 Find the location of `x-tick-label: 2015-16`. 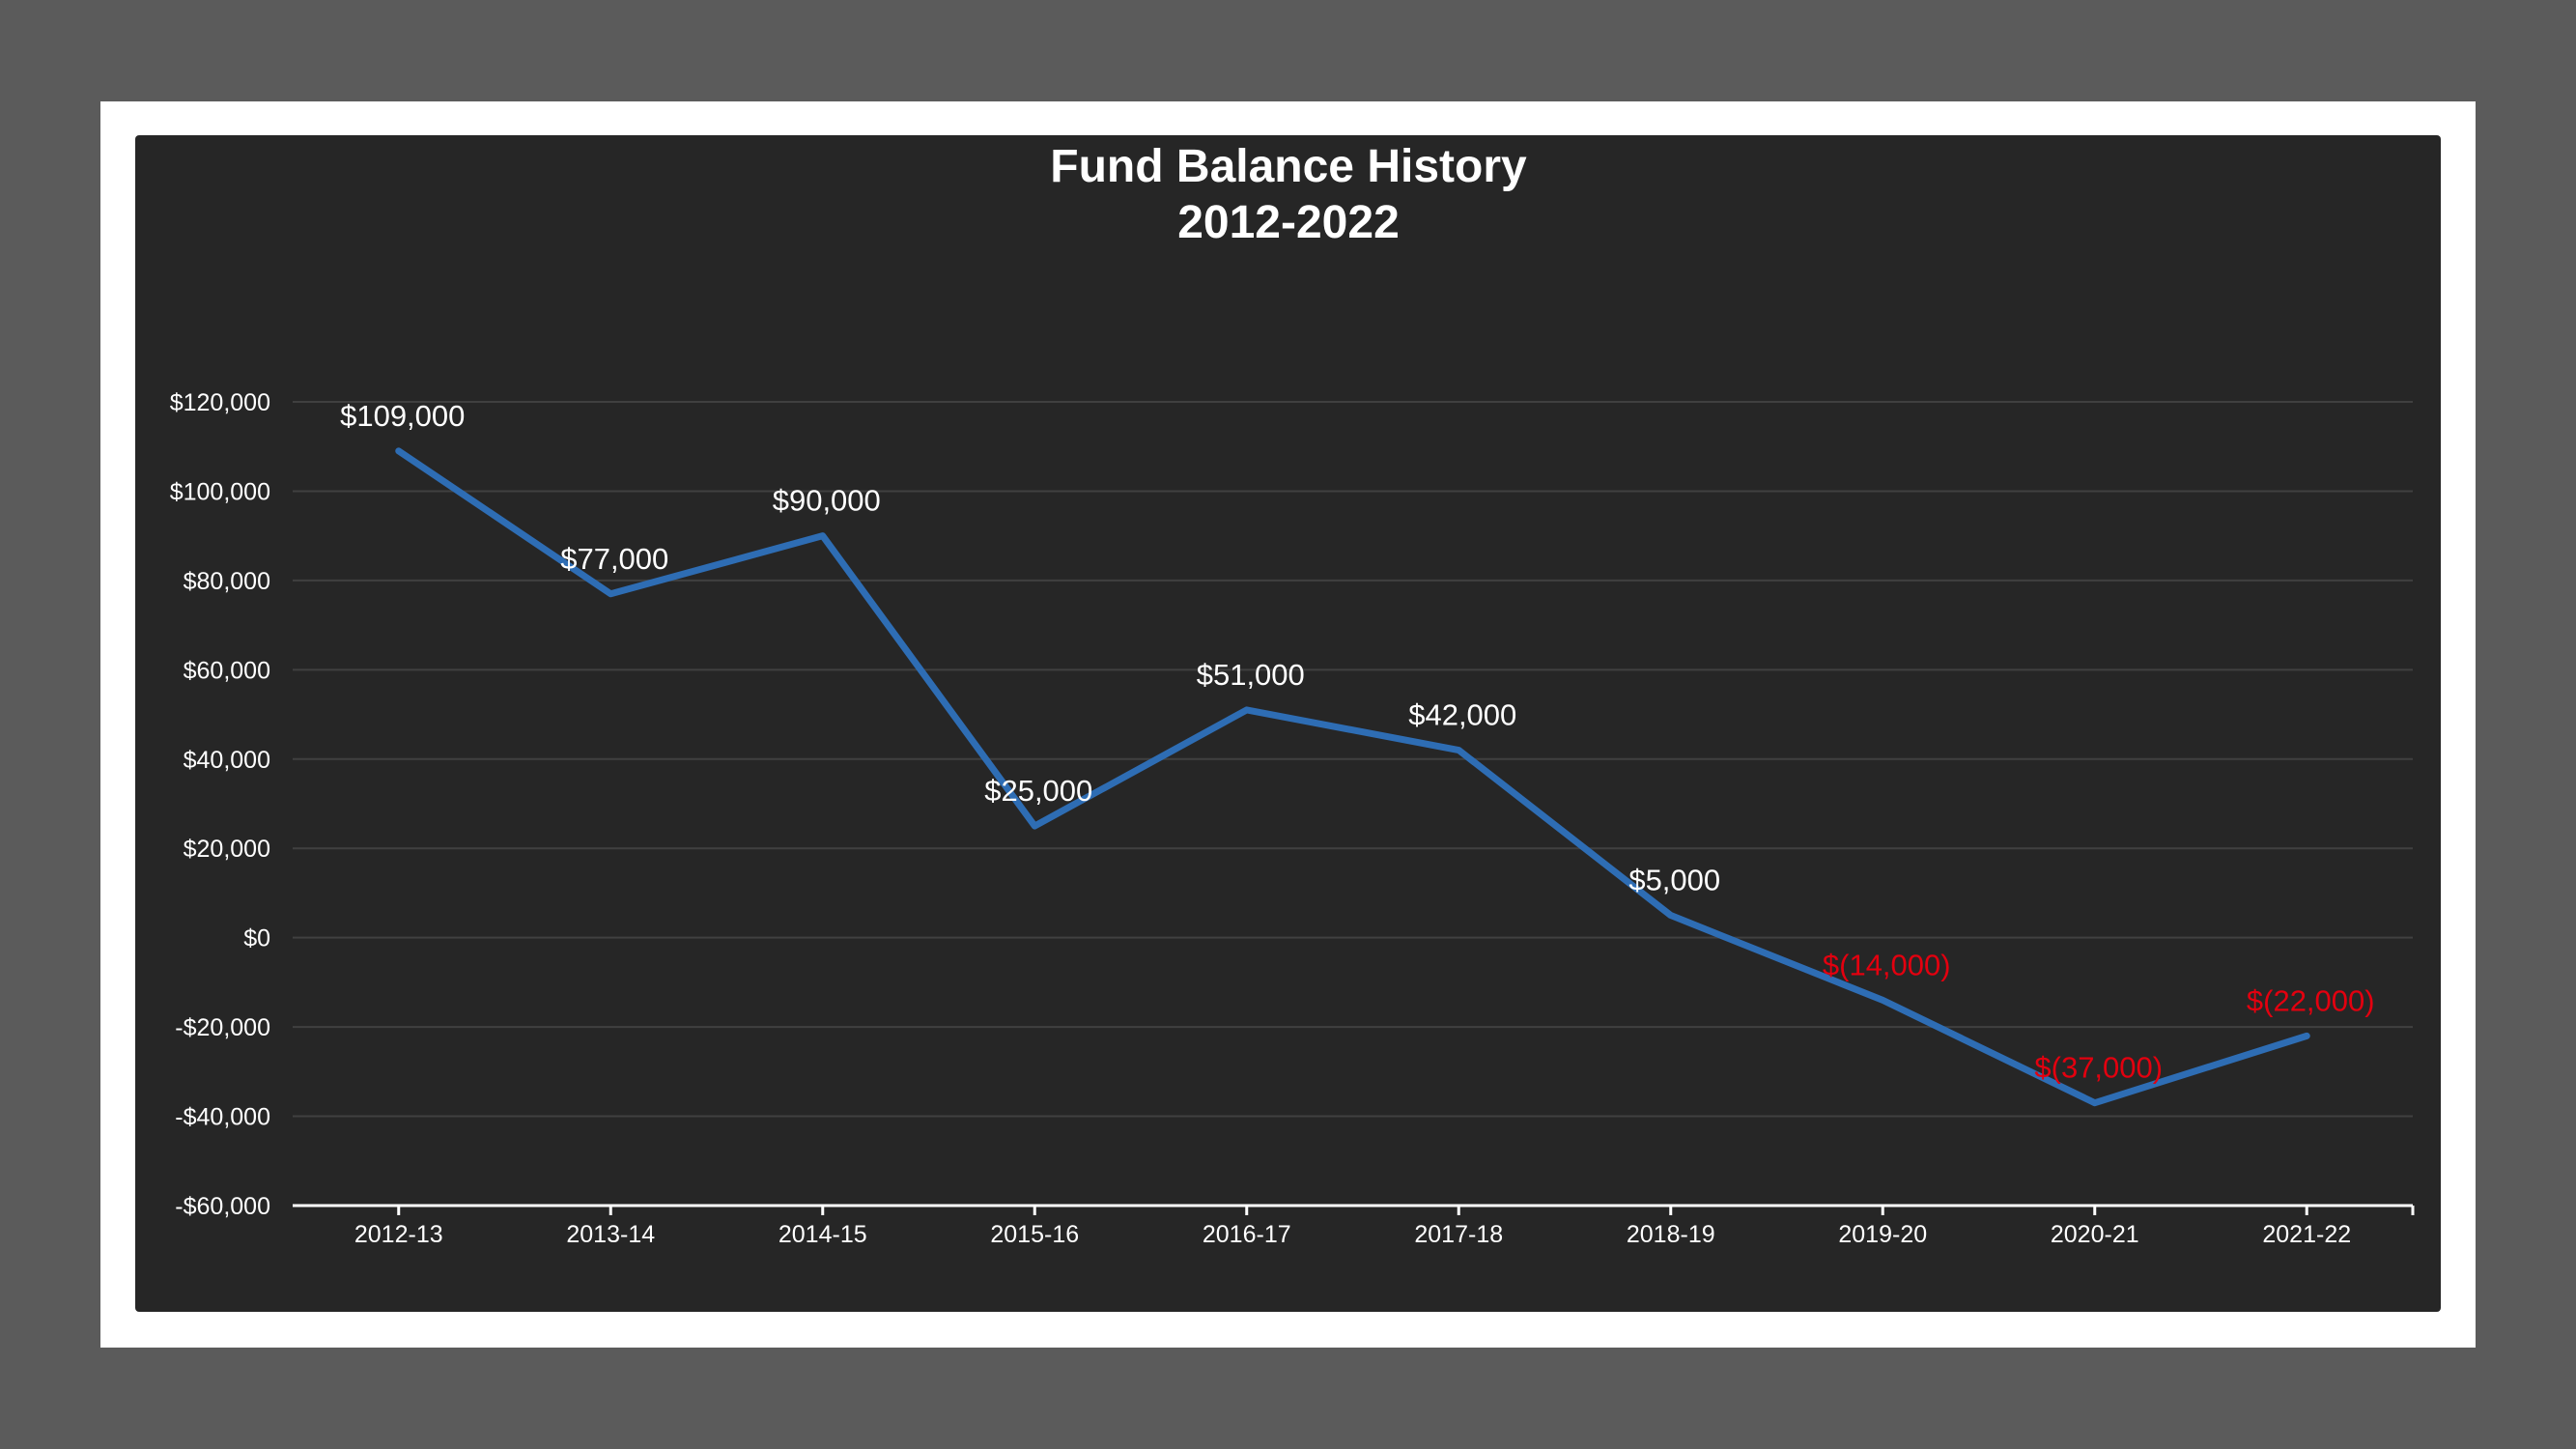

x-tick-label: 2015-16 is located at coordinates (1034, 1234).